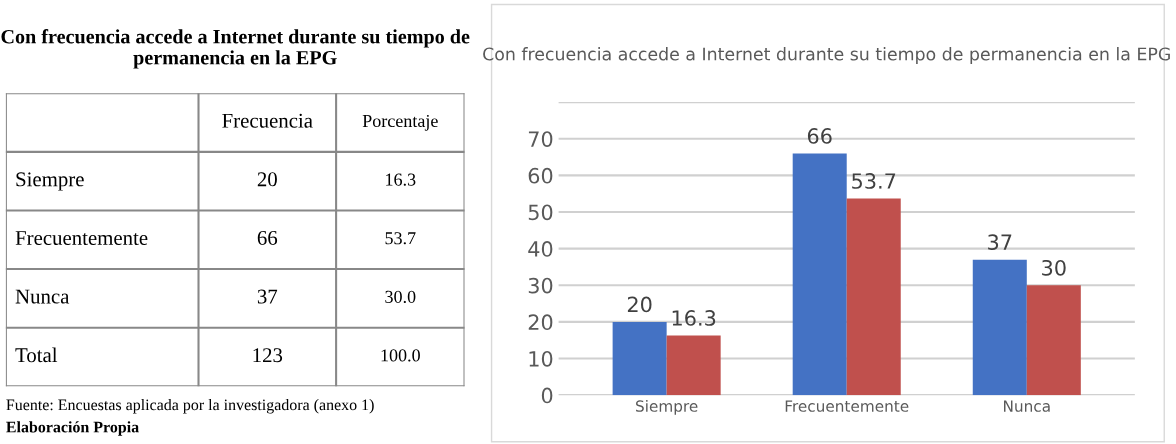 This screenshot has height=444, width=1176. Describe the element at coordinates (50, 181) in the screenshot. I see `category-label: Siempre` at that location.